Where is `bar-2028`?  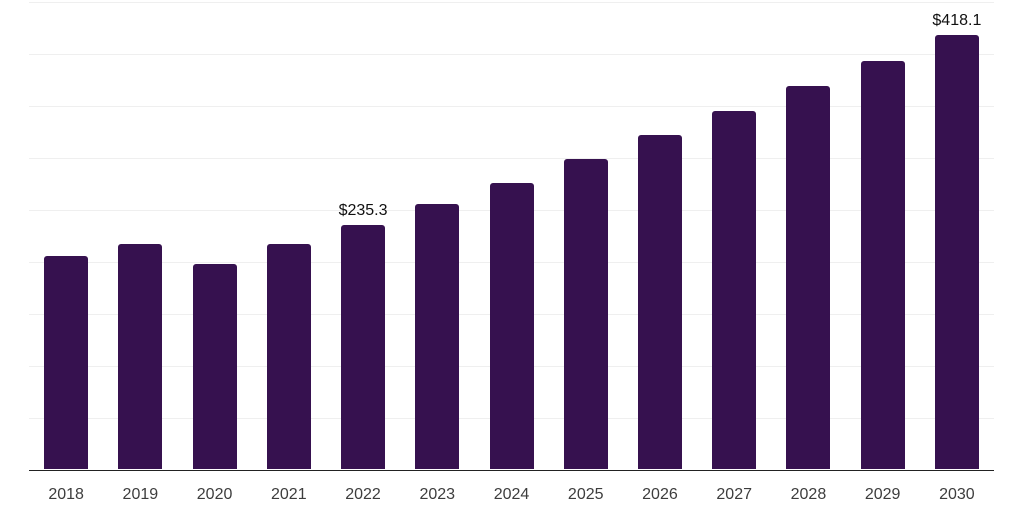
bar-2028 is located at coordinates (808, 277).